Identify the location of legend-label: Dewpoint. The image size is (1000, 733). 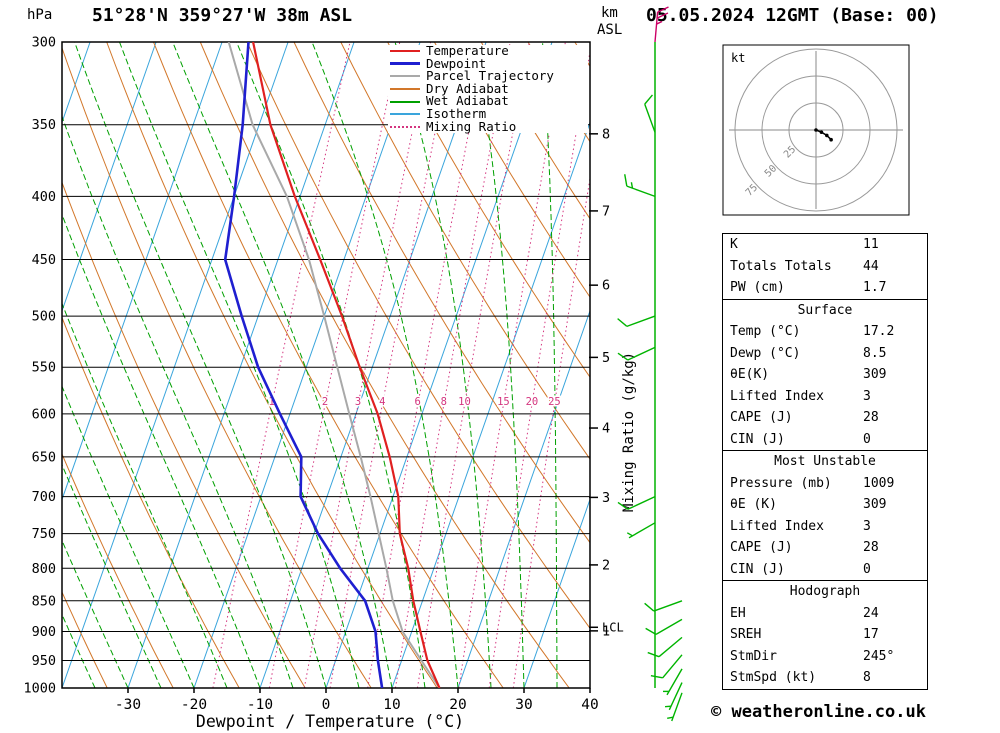
(456, 63).